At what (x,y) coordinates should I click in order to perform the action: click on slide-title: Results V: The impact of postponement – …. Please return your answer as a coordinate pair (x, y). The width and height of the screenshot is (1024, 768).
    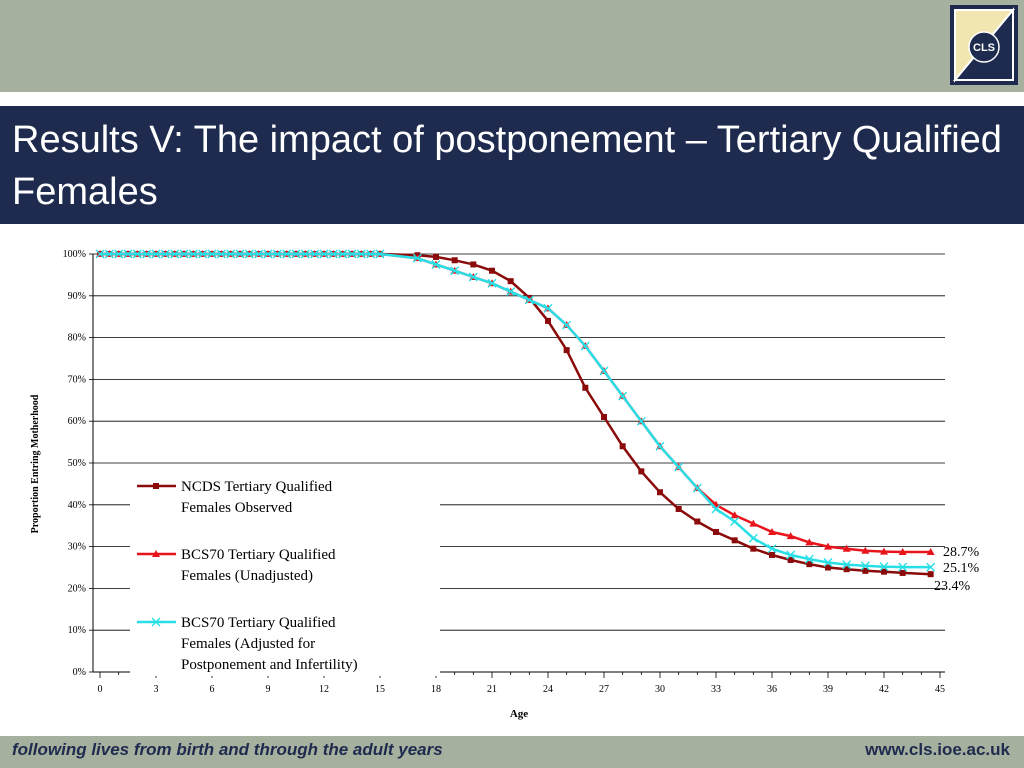
    Looking at the image, I should click on (507, 166).